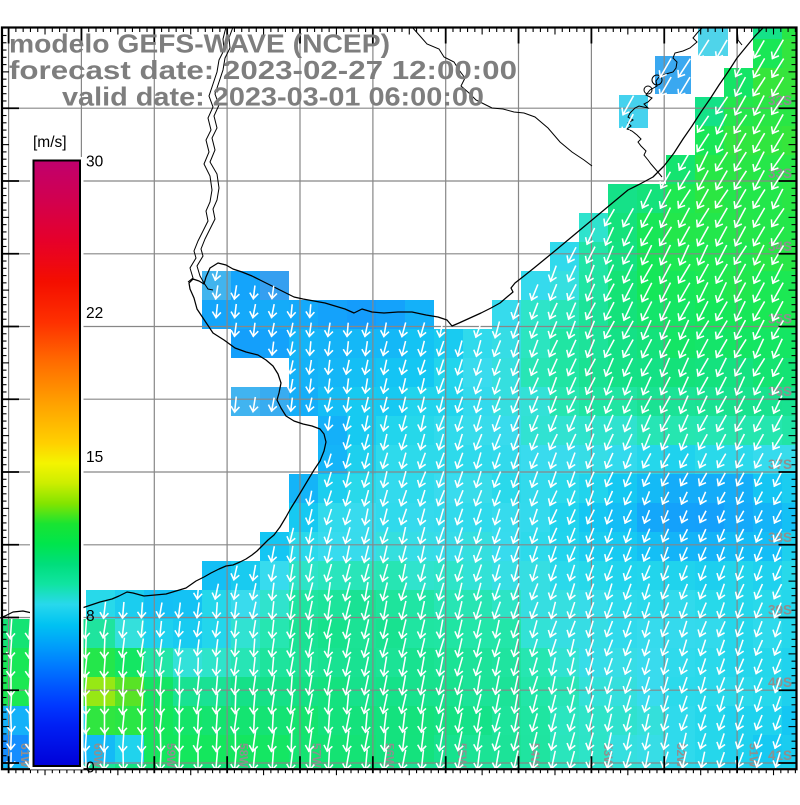 This screenshot has height=805, width=800. Describe the element at coordinates (98, 755) in the screenshot. I see `svg-text: 60W` at that location.